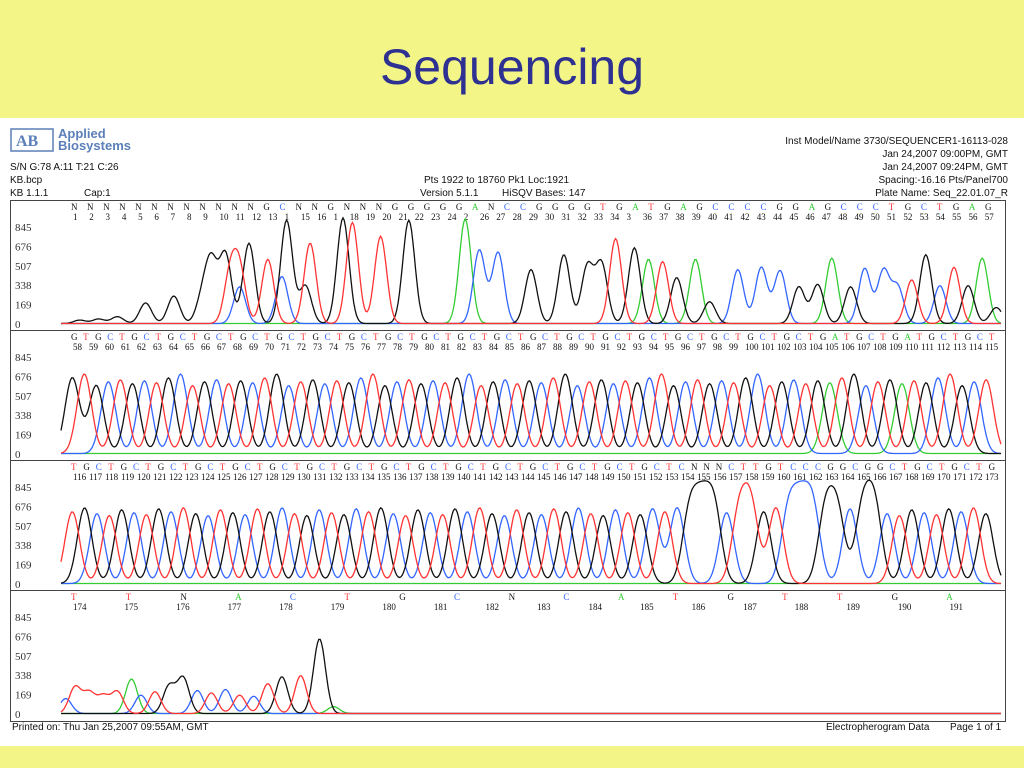 This screenshot has width=1024, height=768. Describe the element at coordinates (254, 347) in the screenshot. I see `base-position-number: 69` at that location.